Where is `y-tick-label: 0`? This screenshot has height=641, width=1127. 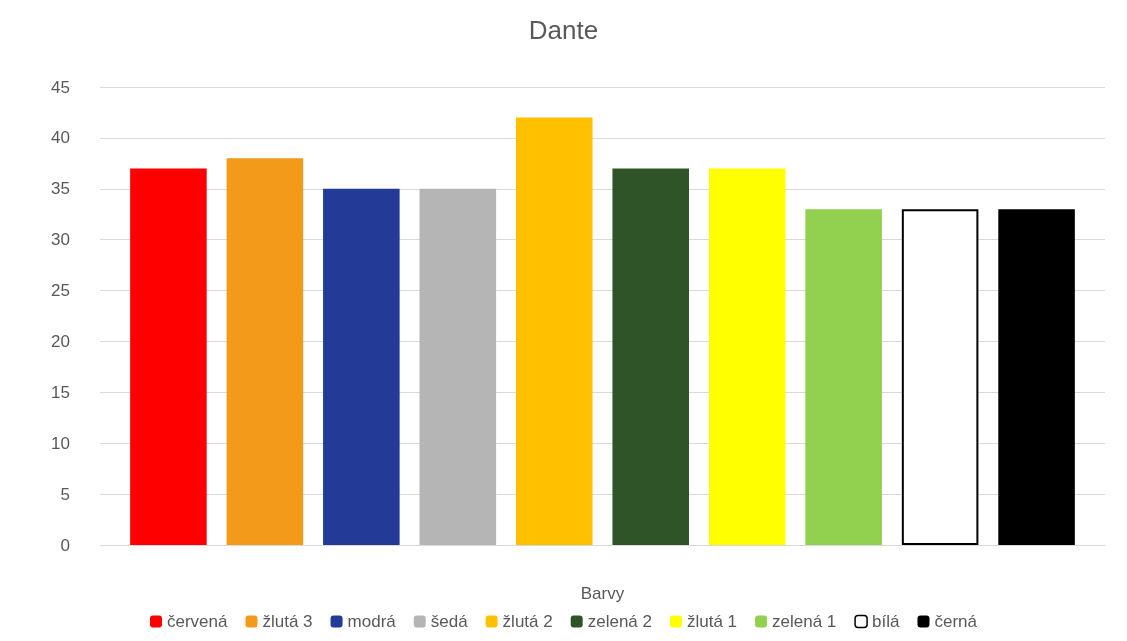
y-tick-label: 0 is located at coordinates (65, 545).